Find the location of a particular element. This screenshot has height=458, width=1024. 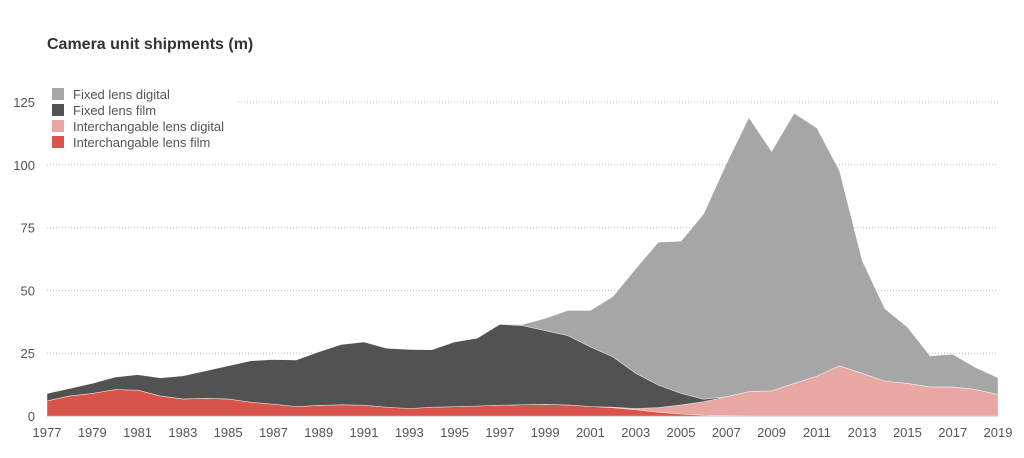

x-tick-label: 1977 is located at coordinates (47, 432).